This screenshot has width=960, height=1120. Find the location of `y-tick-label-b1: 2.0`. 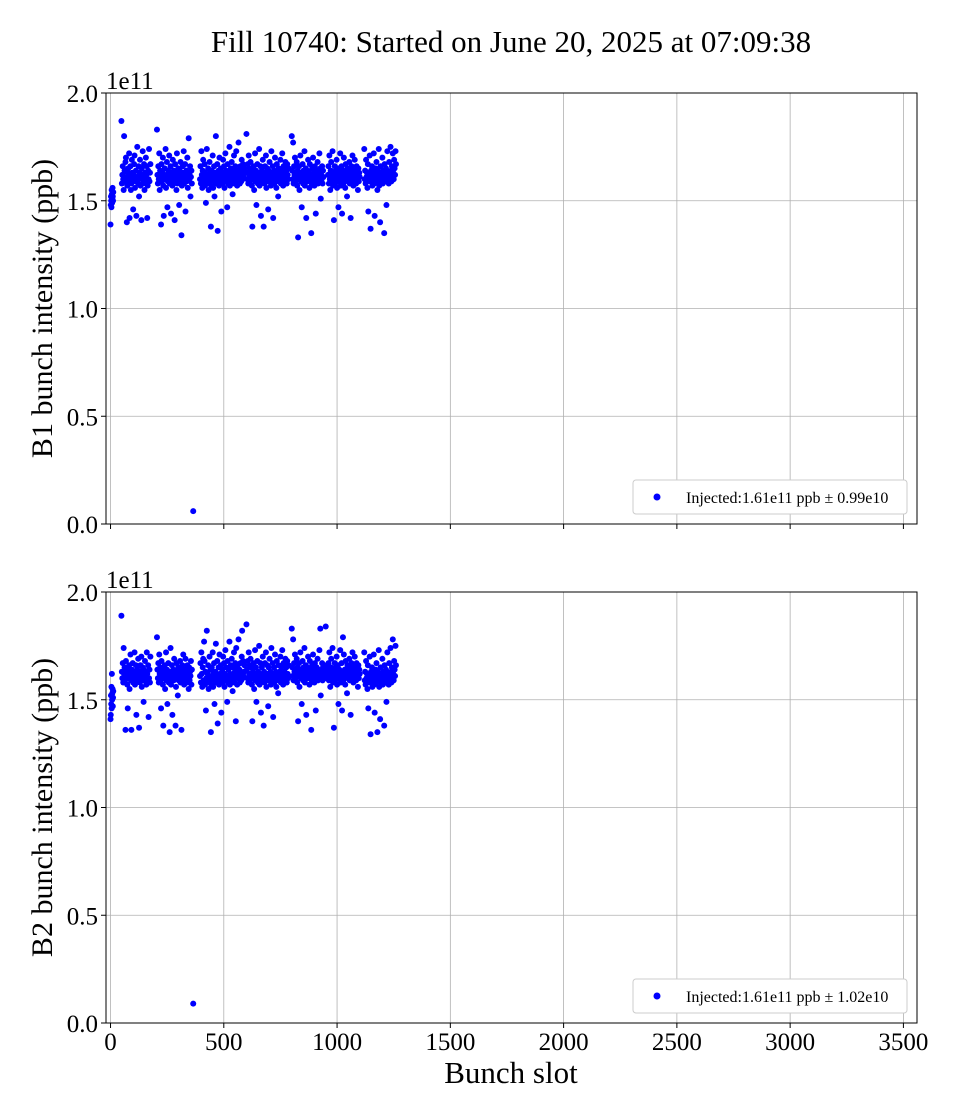

y-tick-label-b1: 2.0 is located at coordinates (82, 94).